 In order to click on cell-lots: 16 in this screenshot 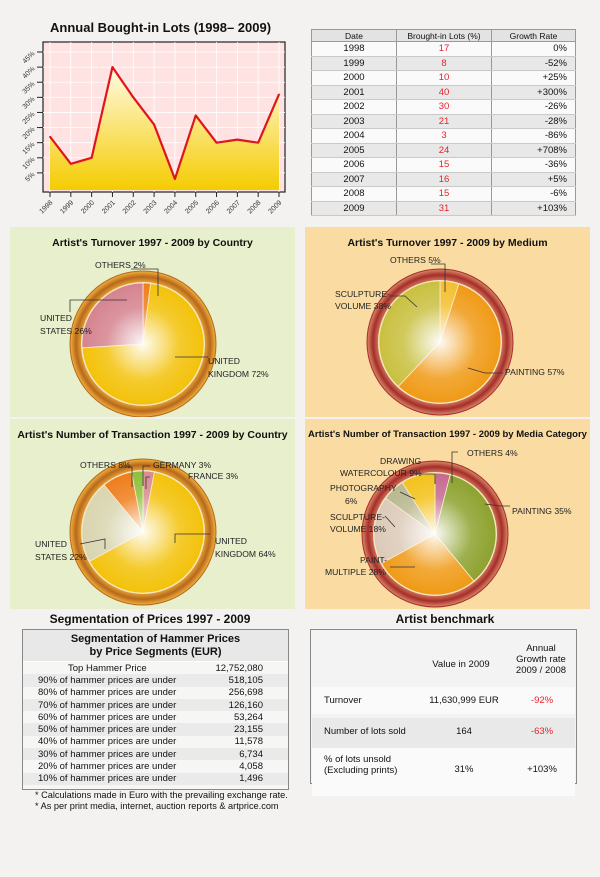, I will do `click(444, 179)`.